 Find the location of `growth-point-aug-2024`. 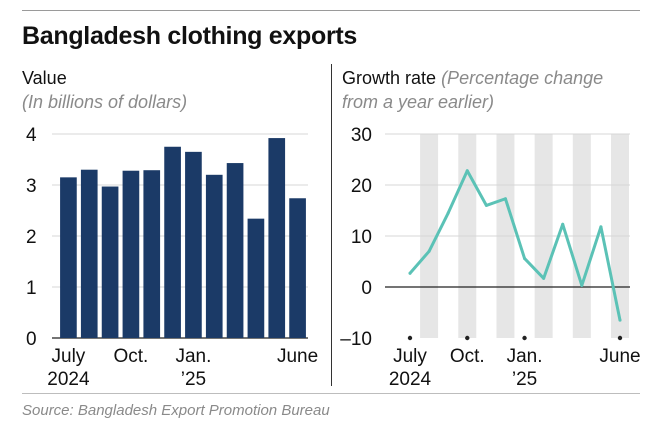

growth-point-aug-2024 is located at coordinates (429, 251).